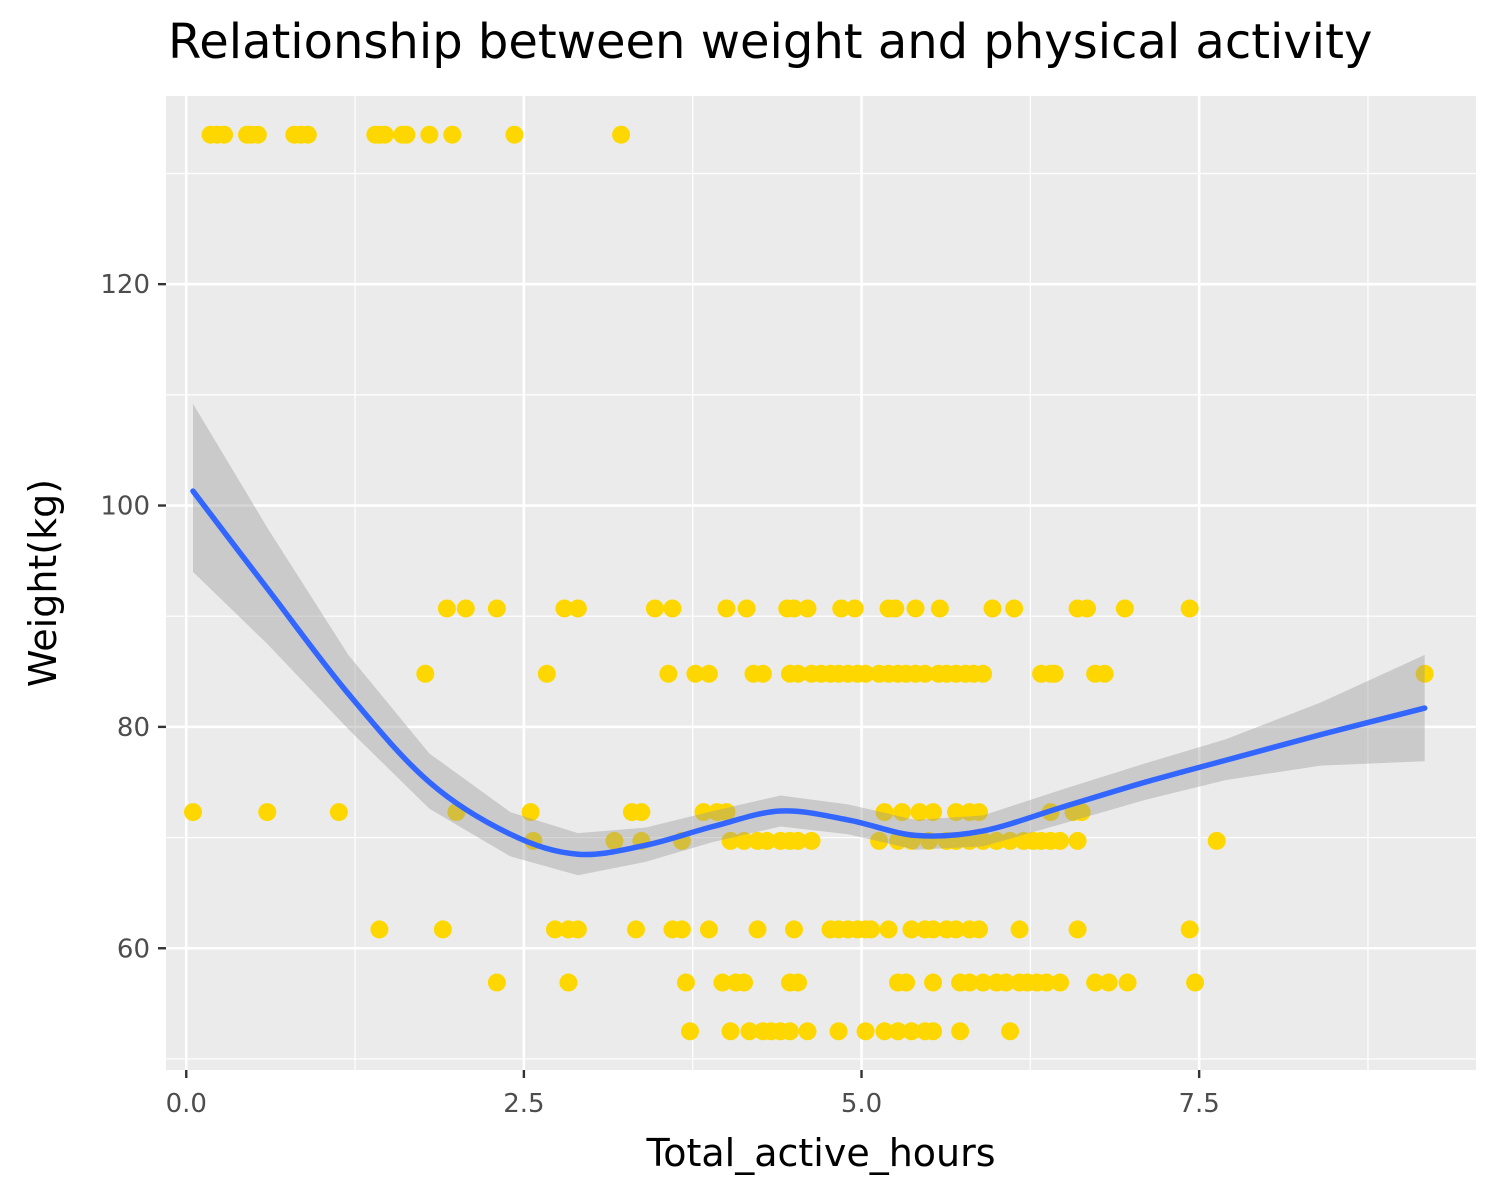 This screenshot has width=1500, height=1200. Describe the element at coordinates (133, 728) in the screenshot. I see `y-tick-label: 80` at that location.